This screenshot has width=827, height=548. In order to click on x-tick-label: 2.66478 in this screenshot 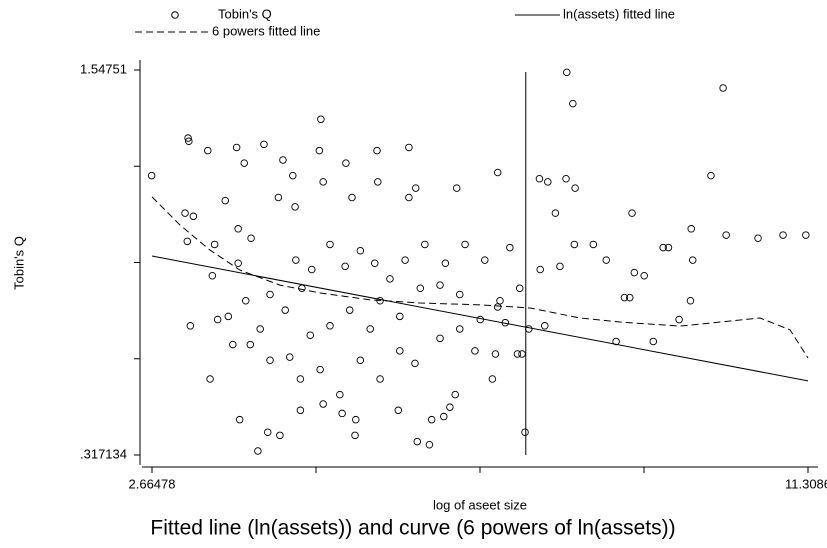, I will do `click(152, 483)`.